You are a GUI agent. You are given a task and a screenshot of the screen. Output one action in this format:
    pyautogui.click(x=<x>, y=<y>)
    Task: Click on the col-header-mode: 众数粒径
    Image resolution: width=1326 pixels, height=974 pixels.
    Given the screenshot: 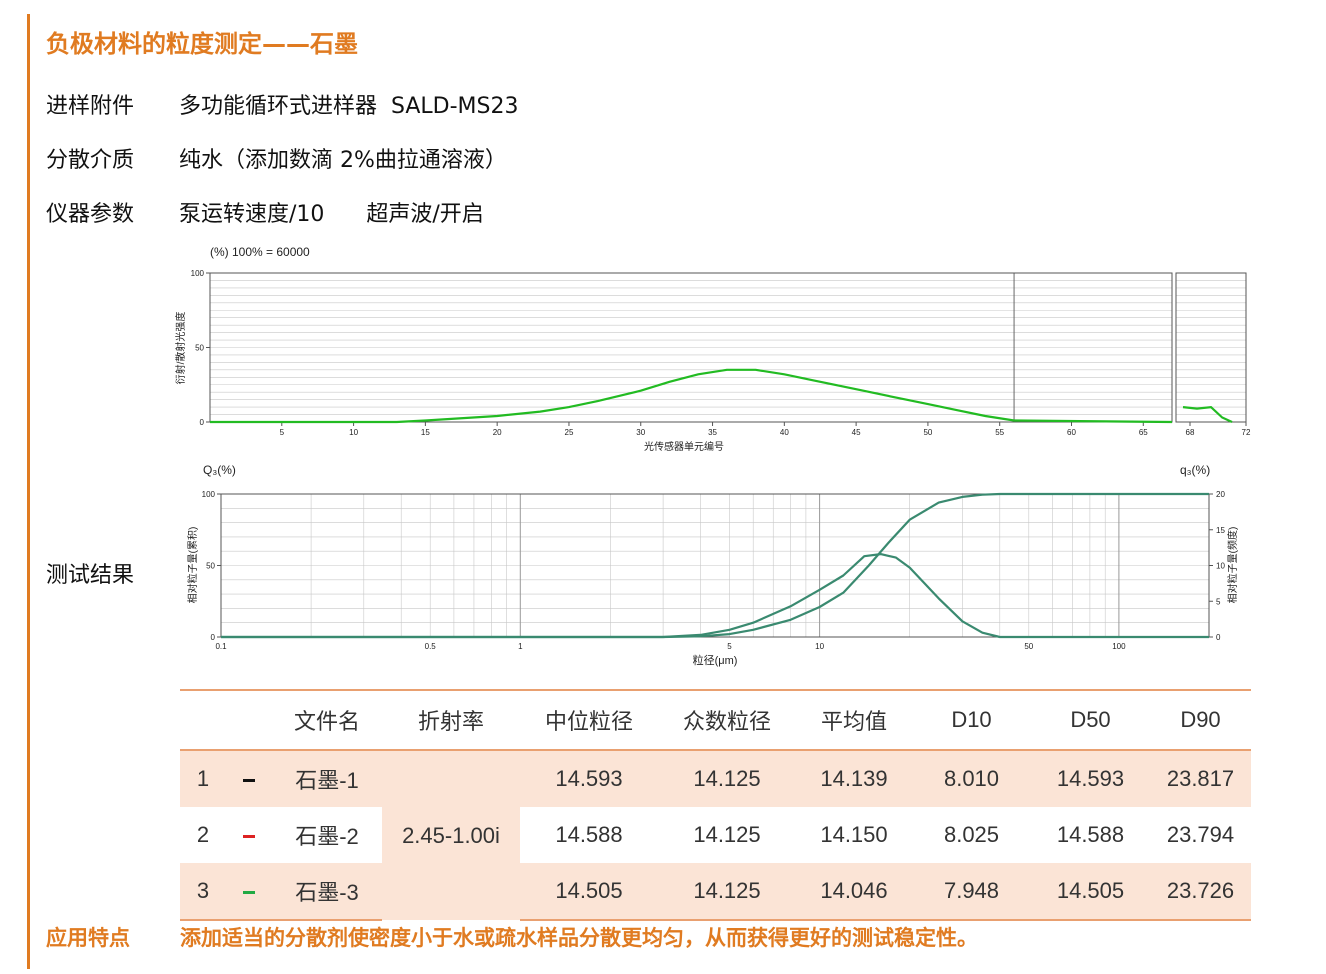 What is the action you would take?
    pyautogui.click(x=727, y=720)
    